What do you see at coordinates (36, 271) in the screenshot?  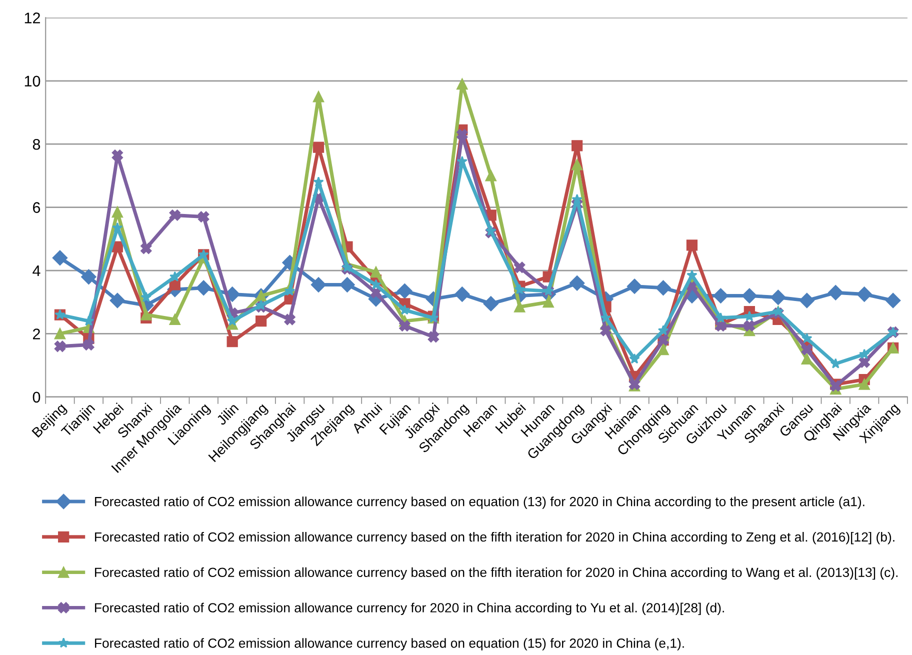 I see `y-tick-label: 4` at bounding box center [36, 271].